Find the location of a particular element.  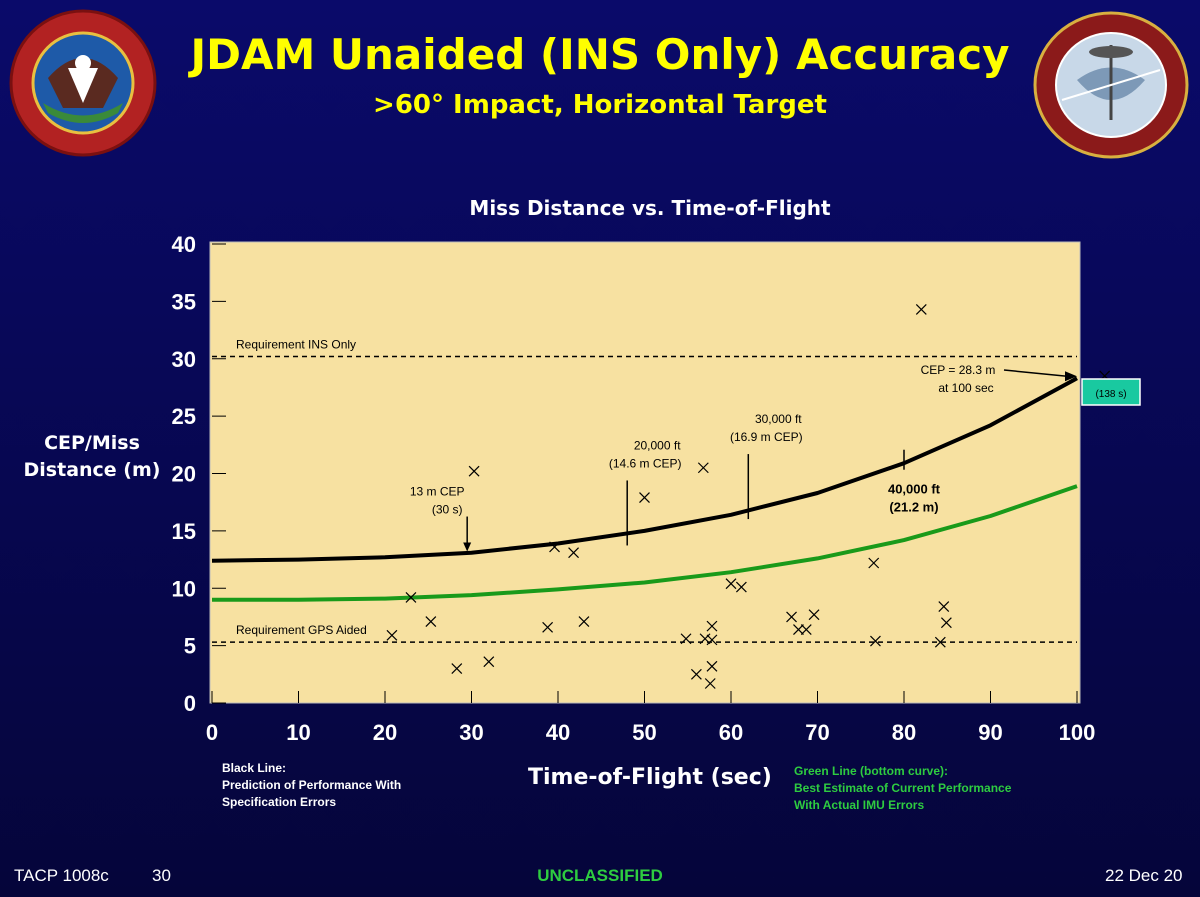

course-code: TACP 1008c is located at coordinates (61, 875).